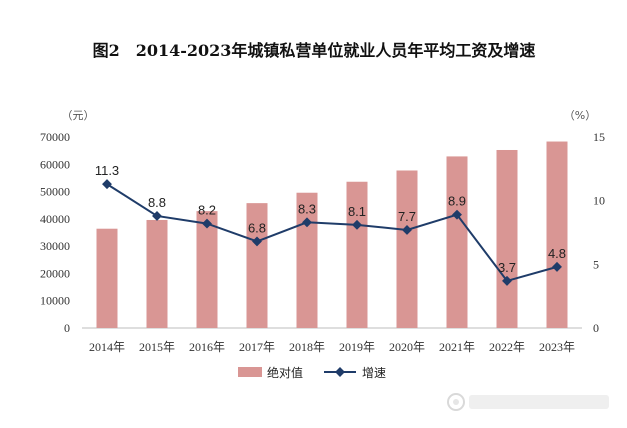  What do you see at coordinates (456, 402) in the screenshot?
I see `watermark-logo-icon` at bounding box center [456, 402].